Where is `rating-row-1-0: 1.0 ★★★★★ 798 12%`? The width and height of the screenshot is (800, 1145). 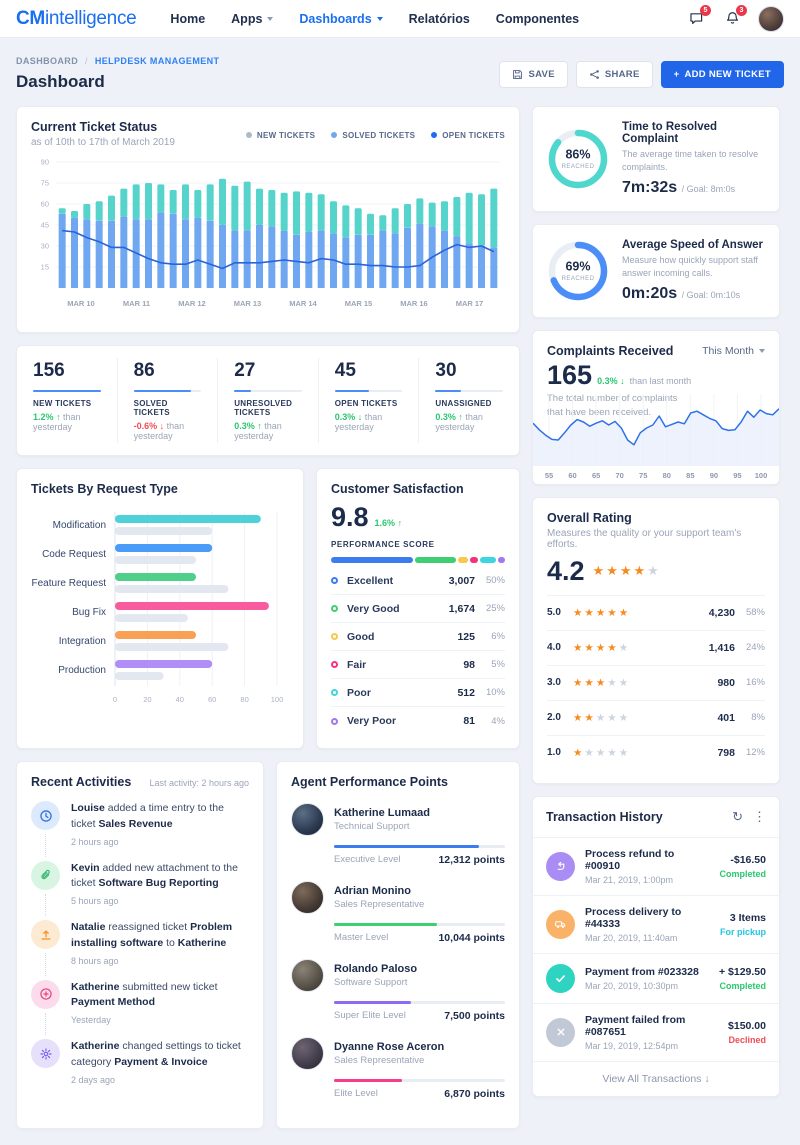
rating-row-1-0: 1.0 ★★★★★ 798 12% is located at coordinates (656, 752).